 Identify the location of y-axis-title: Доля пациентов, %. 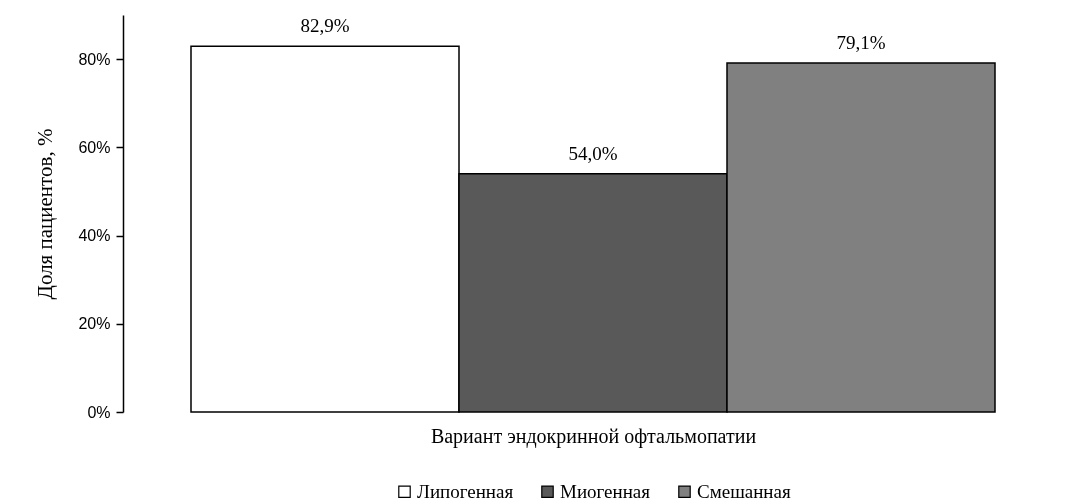
(45, 214).